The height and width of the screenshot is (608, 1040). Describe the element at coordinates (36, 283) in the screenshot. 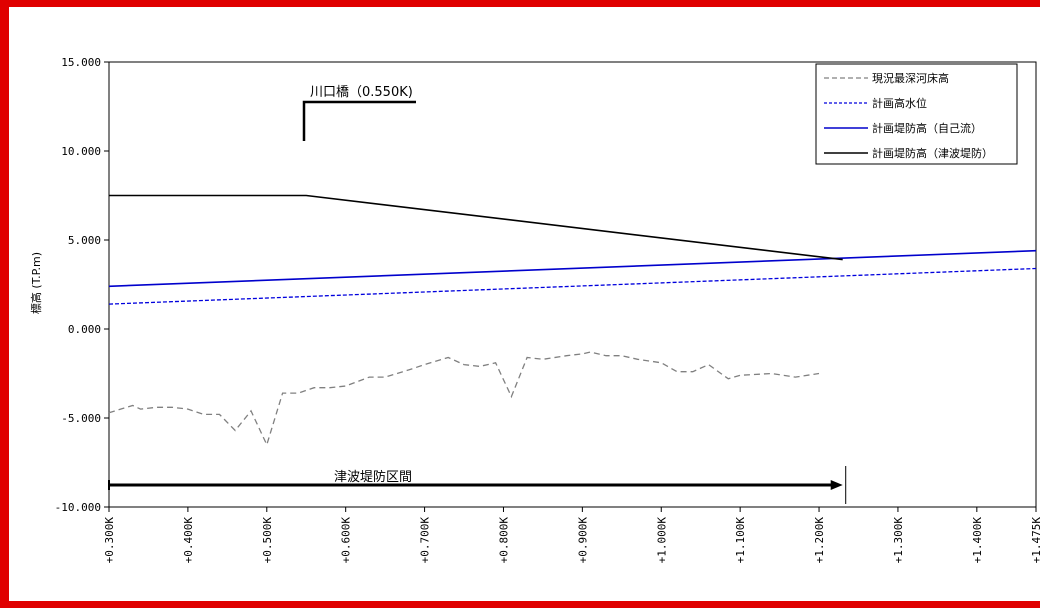

I see `y-axis-label: 標高 (T.P.m)` at that location.